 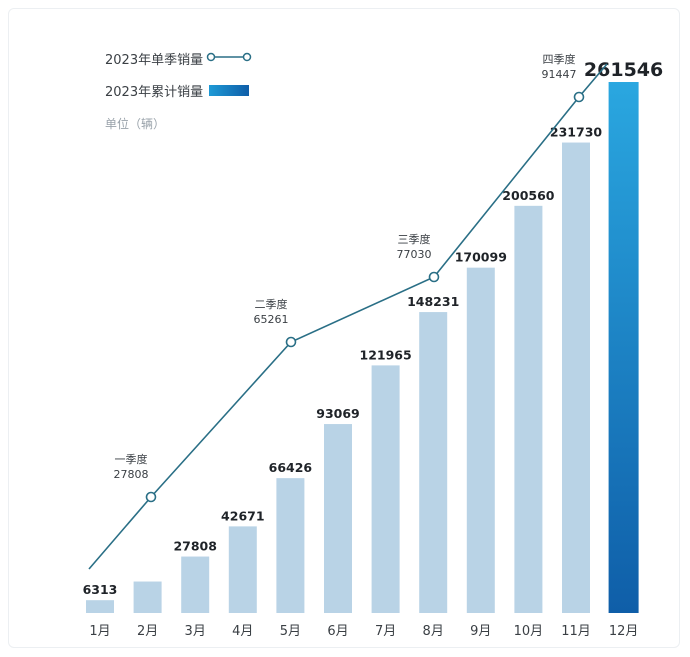 What do you see at coordinates (229, 57) in the screenshot?
I see `legend-line-swatch` at bounding box center [229, 57].